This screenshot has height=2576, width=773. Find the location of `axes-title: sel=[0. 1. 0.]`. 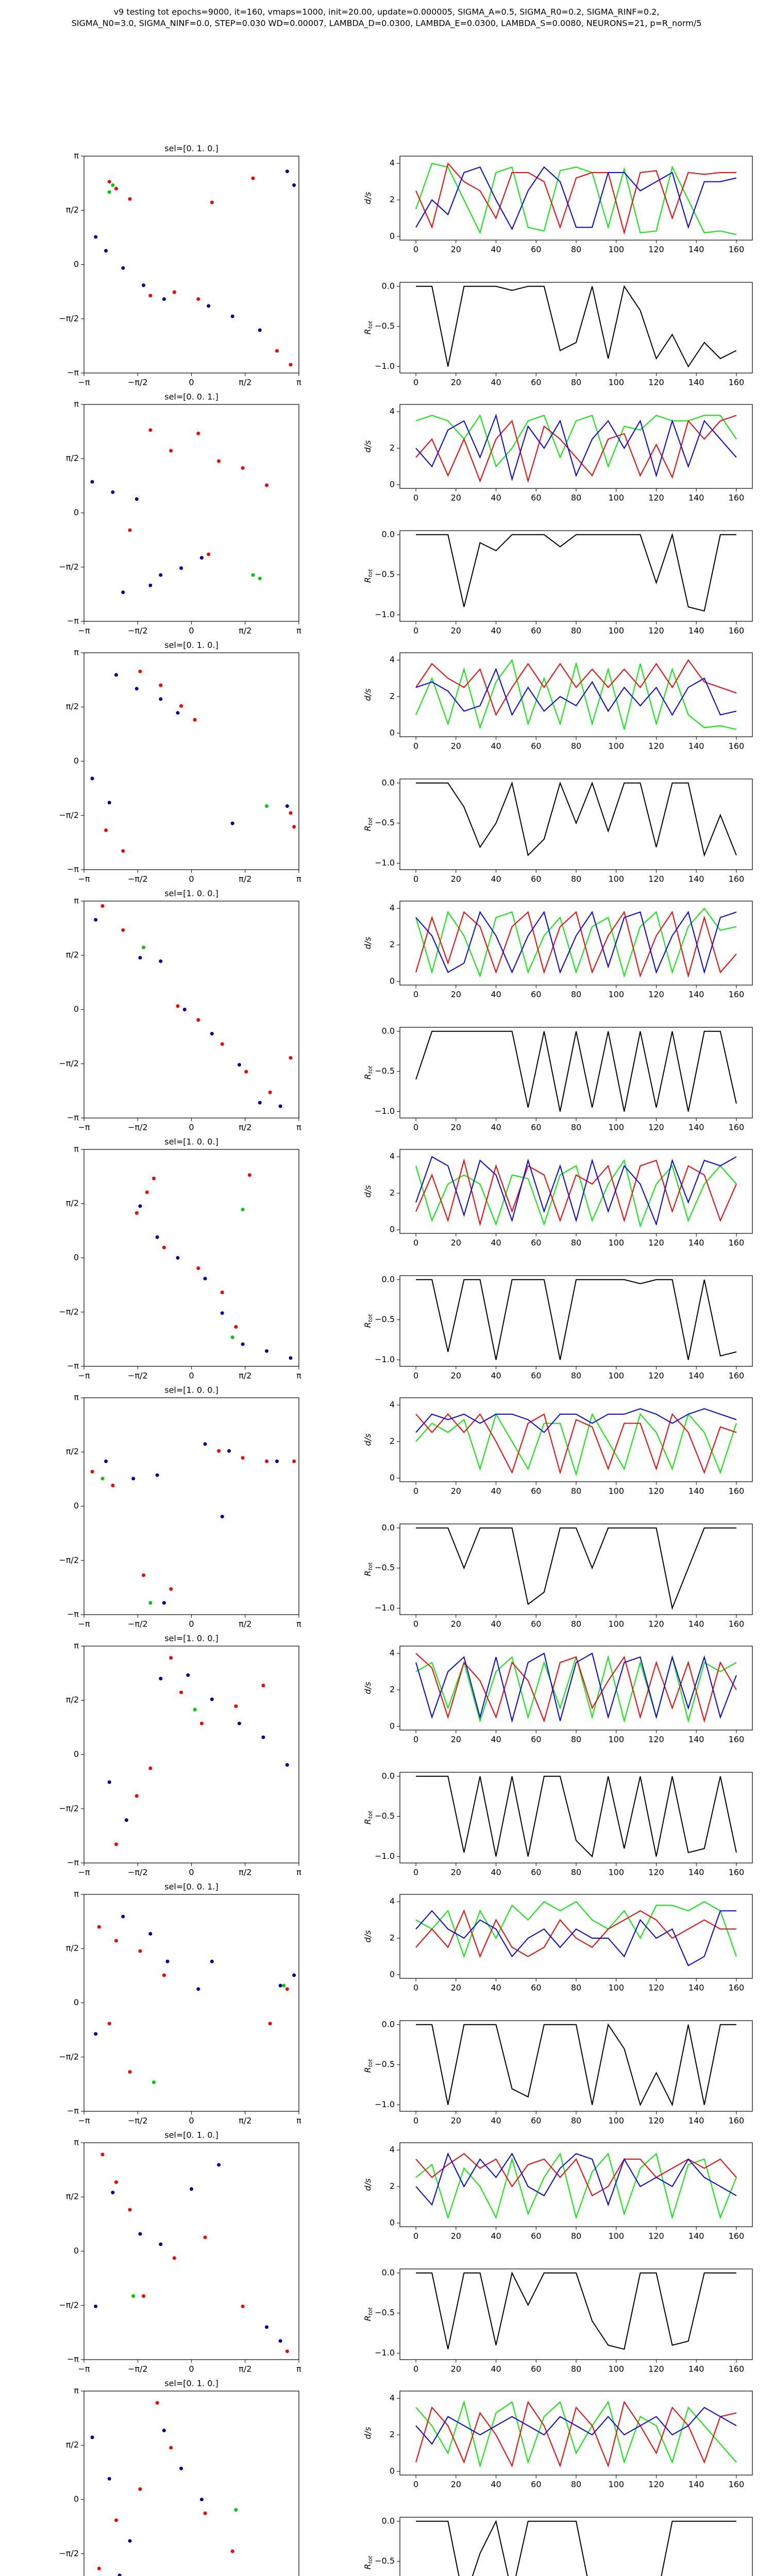

axes-title: sel=[0. 1. 0.] is located at coordinates (191, 2135).